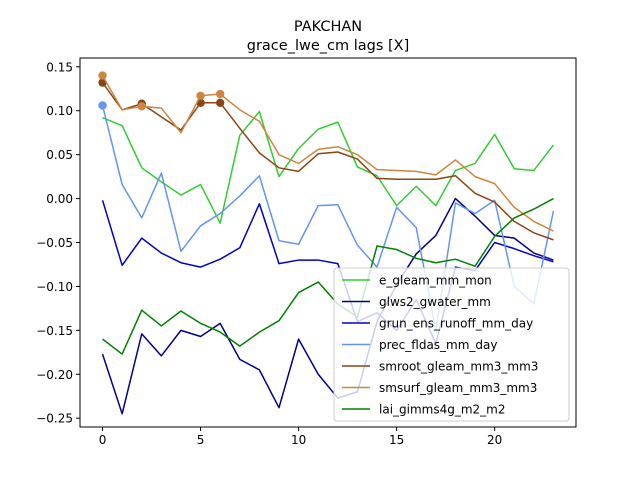 This screenshot has width=640, height=484. Describe the element at coordinates (396, 440) in the screenshot. I see `x-tick-label: 15` at that location.